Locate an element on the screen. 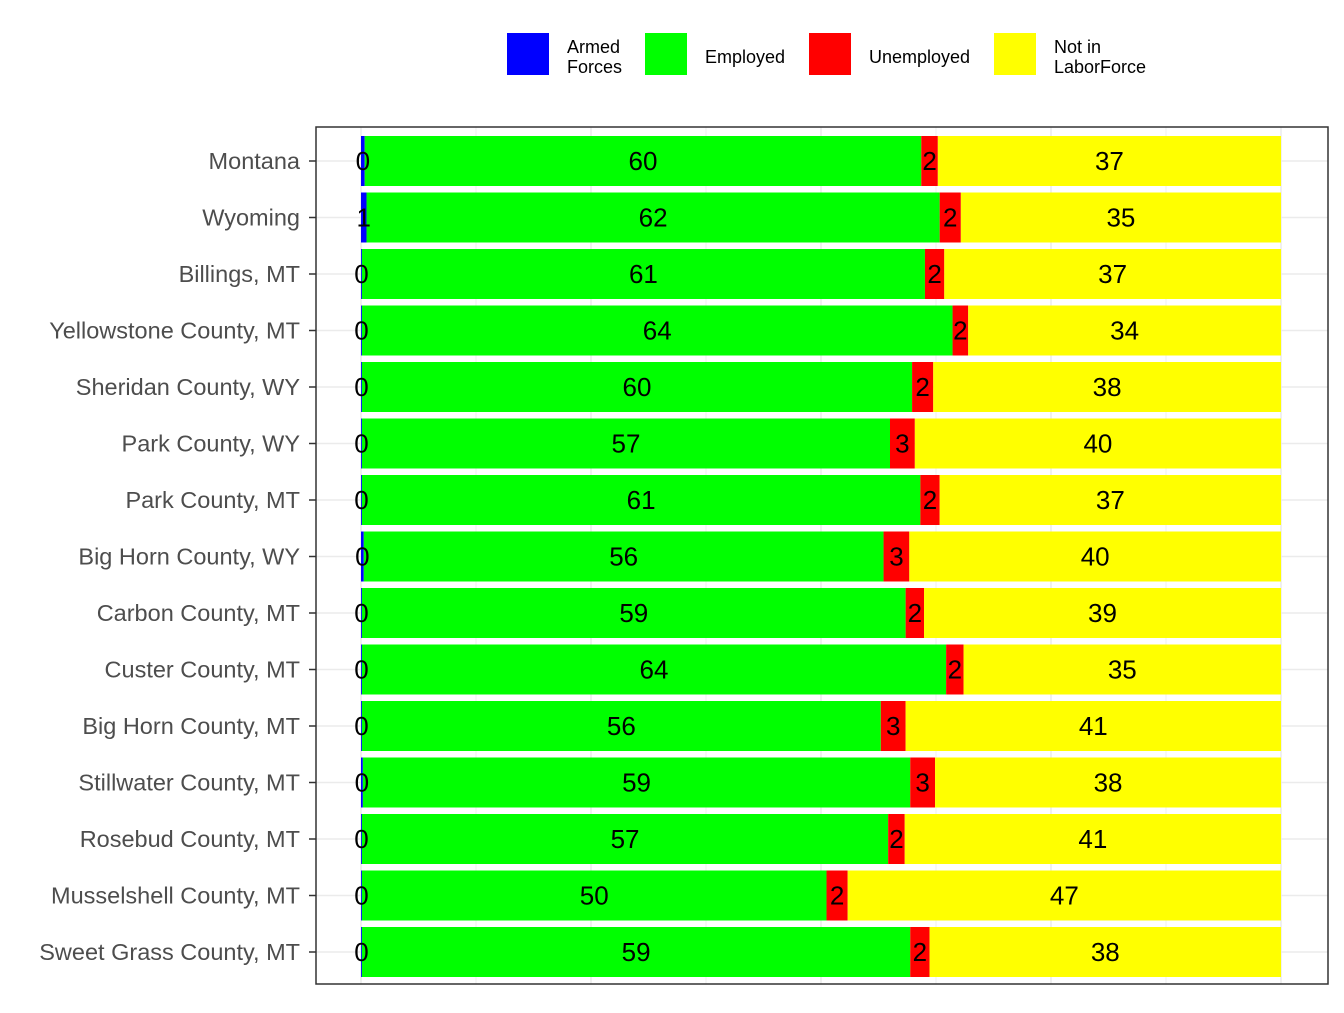  y-tick-label: Billings, MT is located at coordinates (239, 274).